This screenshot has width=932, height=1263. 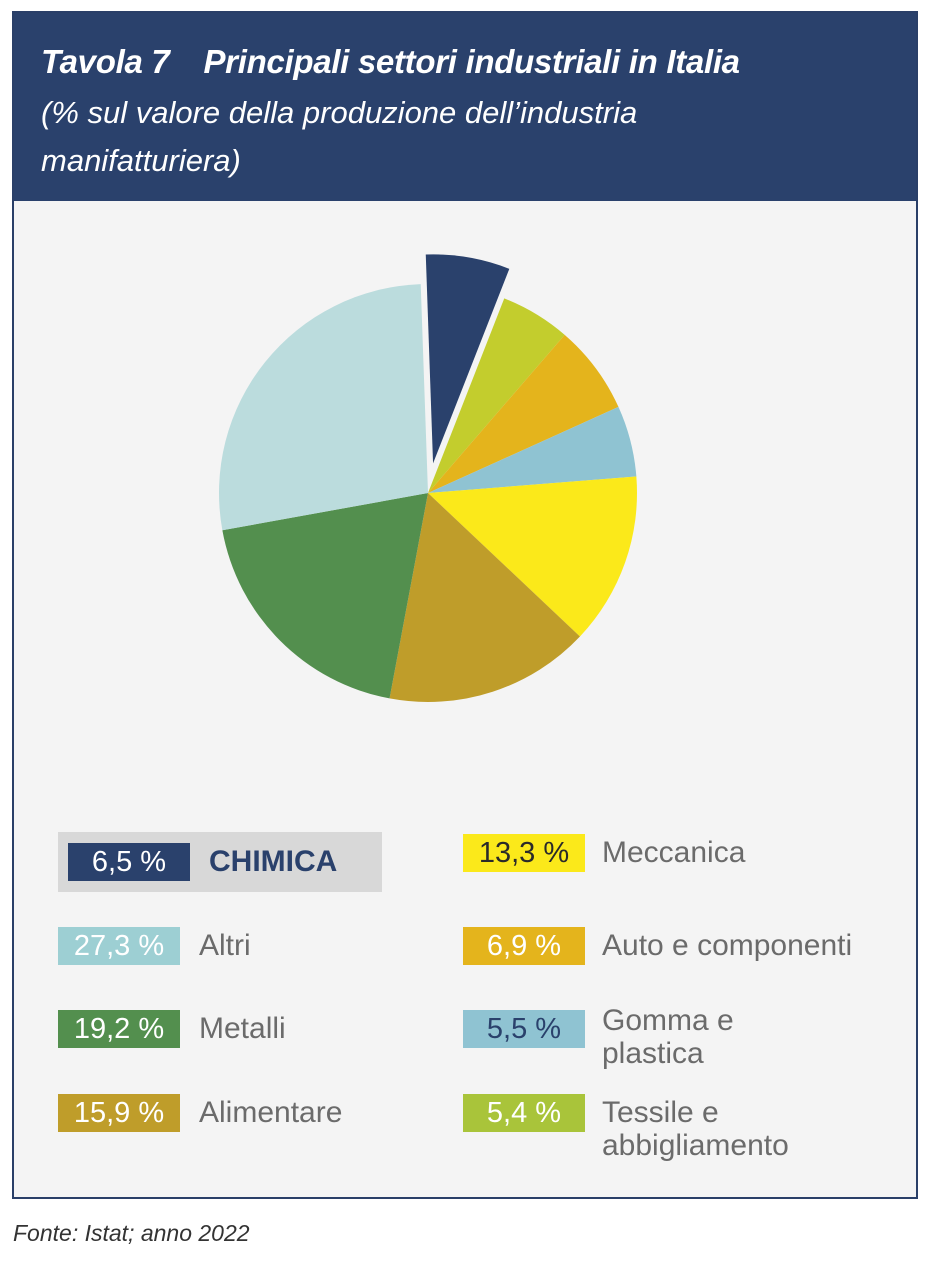 What do you see at coordinates (129, 862) in the screenshot?
I see `legend-swatch-chimica: 6,5 %` at bounding box center [129, 862].